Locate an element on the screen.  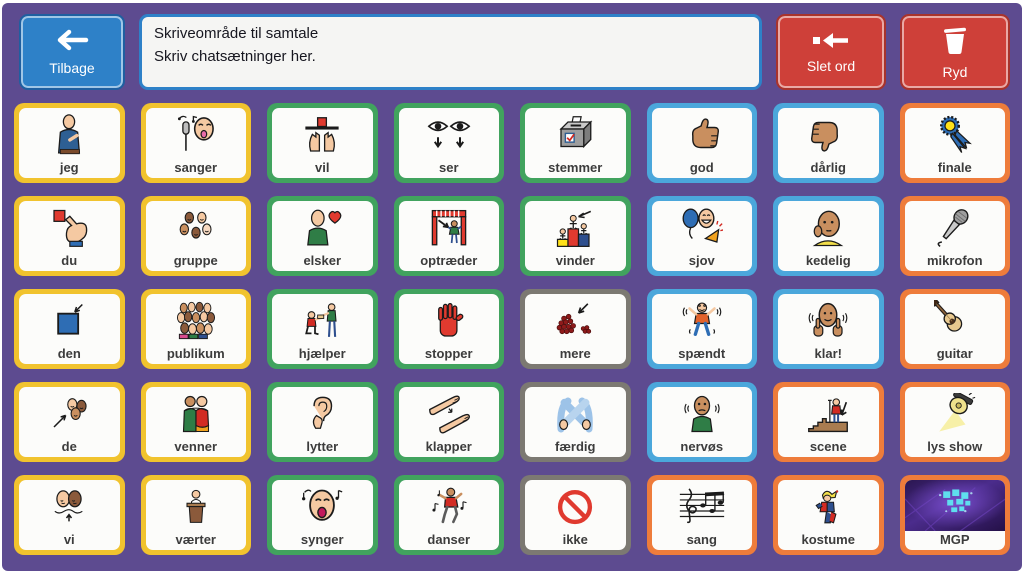
cell-word-label: lytter is located at coordinates (322, 446).